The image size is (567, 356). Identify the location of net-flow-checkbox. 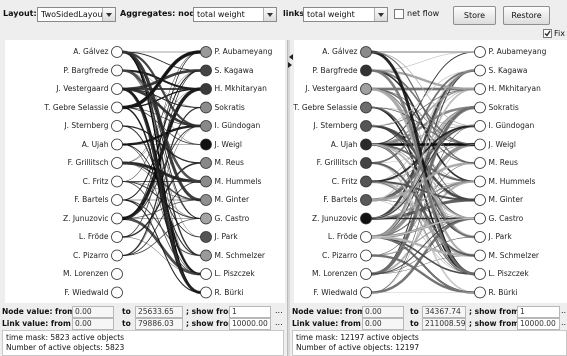
(399, 14).